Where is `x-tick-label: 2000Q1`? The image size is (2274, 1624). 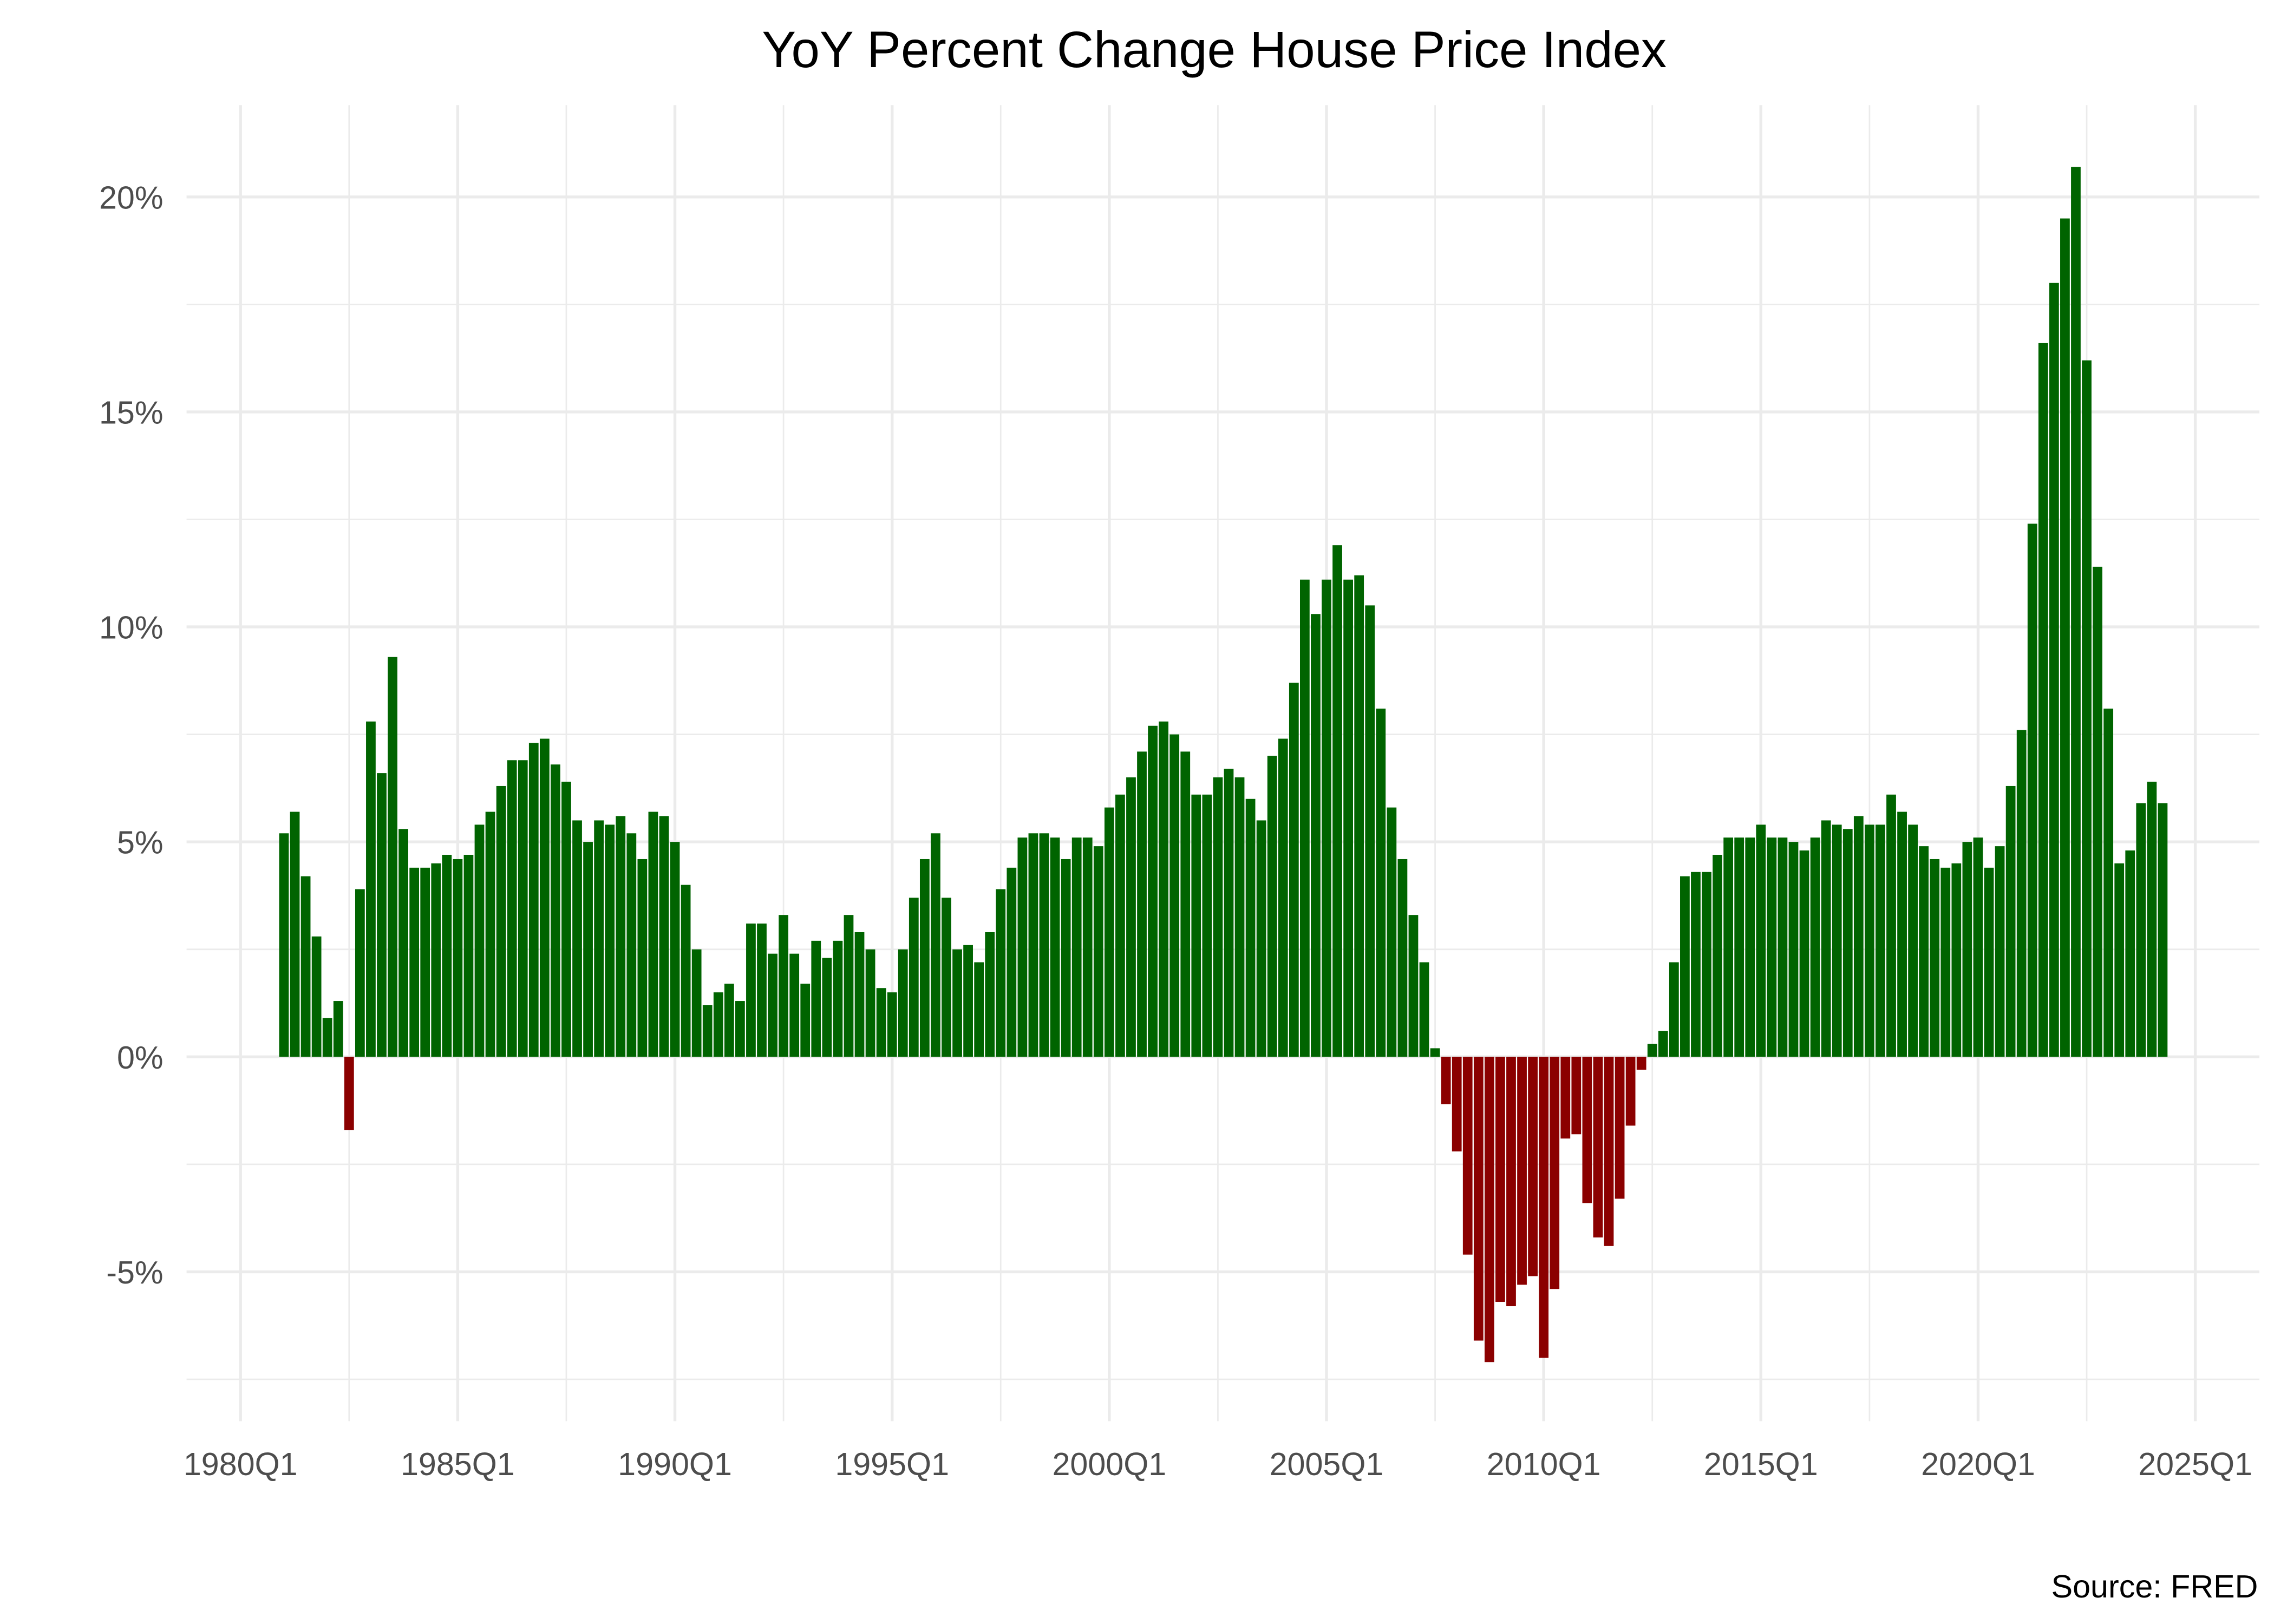
x-tick-label: 2000Q1 is located at coordinates (1109, 1464).